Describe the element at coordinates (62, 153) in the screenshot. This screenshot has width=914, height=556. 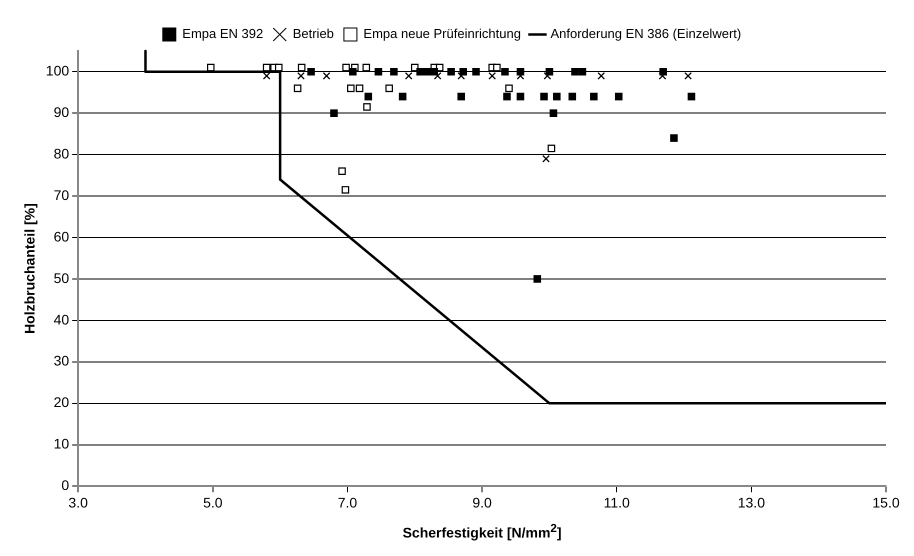
I see `y-tick-label: 80` at that location.